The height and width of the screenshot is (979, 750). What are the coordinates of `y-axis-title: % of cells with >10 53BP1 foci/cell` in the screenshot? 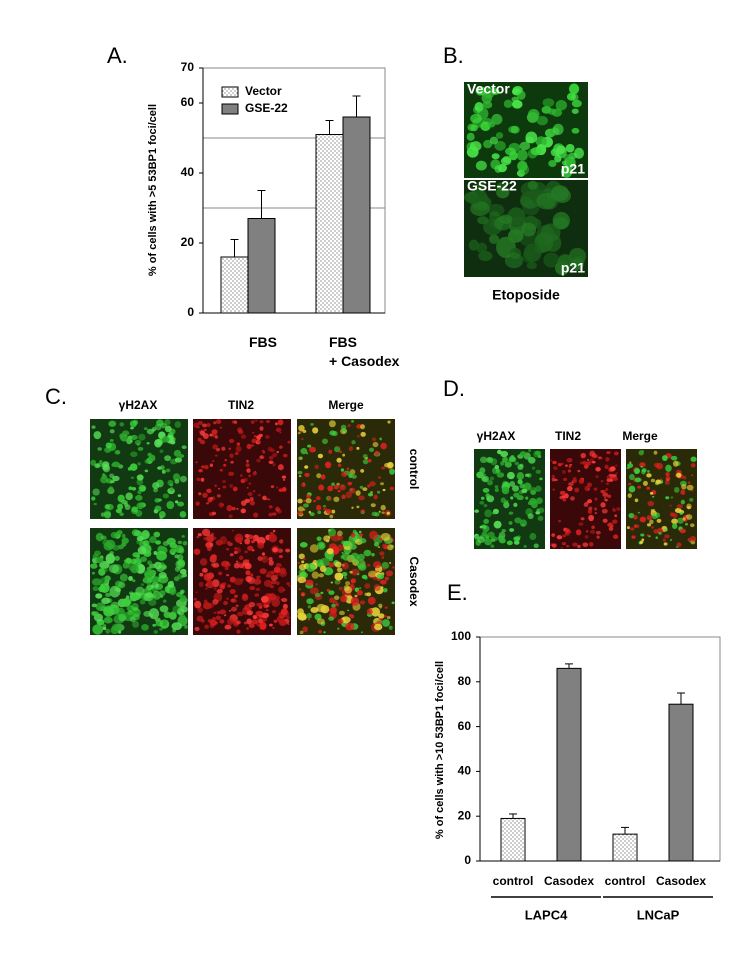 It's located at (440, 750).